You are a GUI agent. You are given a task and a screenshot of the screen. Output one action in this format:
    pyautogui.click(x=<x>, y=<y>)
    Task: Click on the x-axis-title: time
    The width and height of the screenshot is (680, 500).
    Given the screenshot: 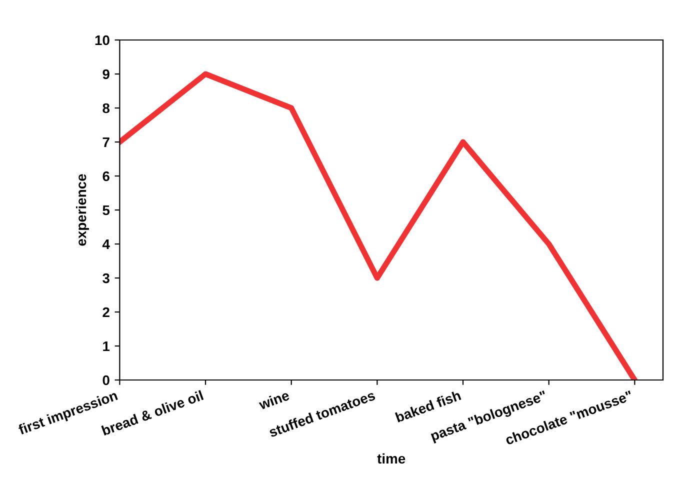 What is the action you would take?
    pyautogui.click(x=391, y=458)
    